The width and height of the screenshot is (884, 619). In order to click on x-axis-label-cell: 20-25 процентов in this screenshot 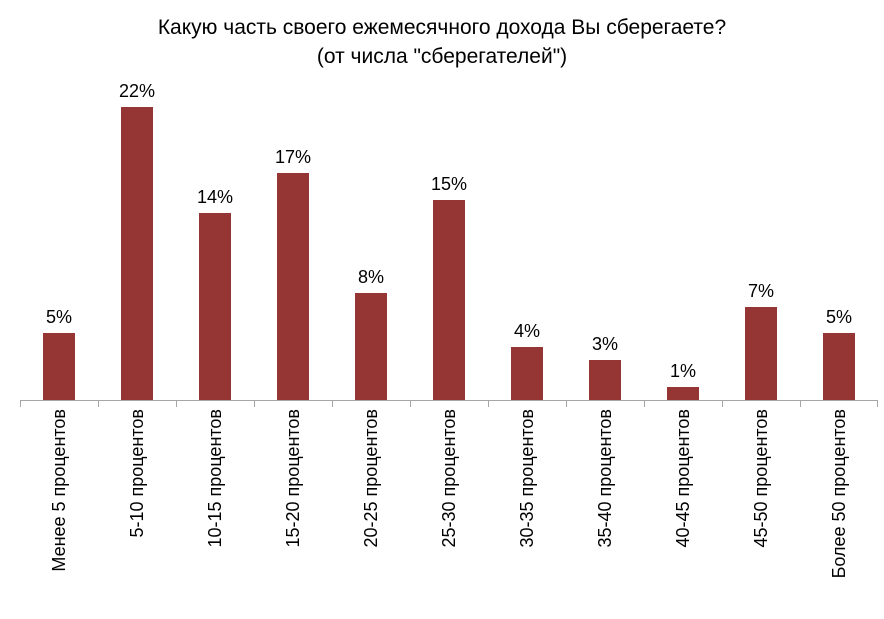, I will do `click(371, 514)`.